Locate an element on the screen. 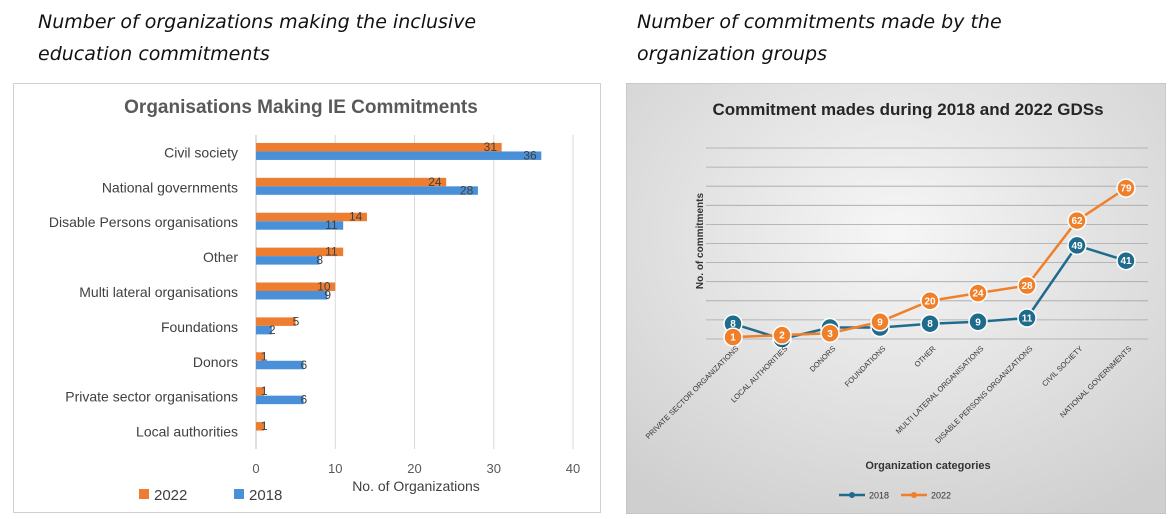  bar-category-label: Local authorities is located at coordinates (187, 432).